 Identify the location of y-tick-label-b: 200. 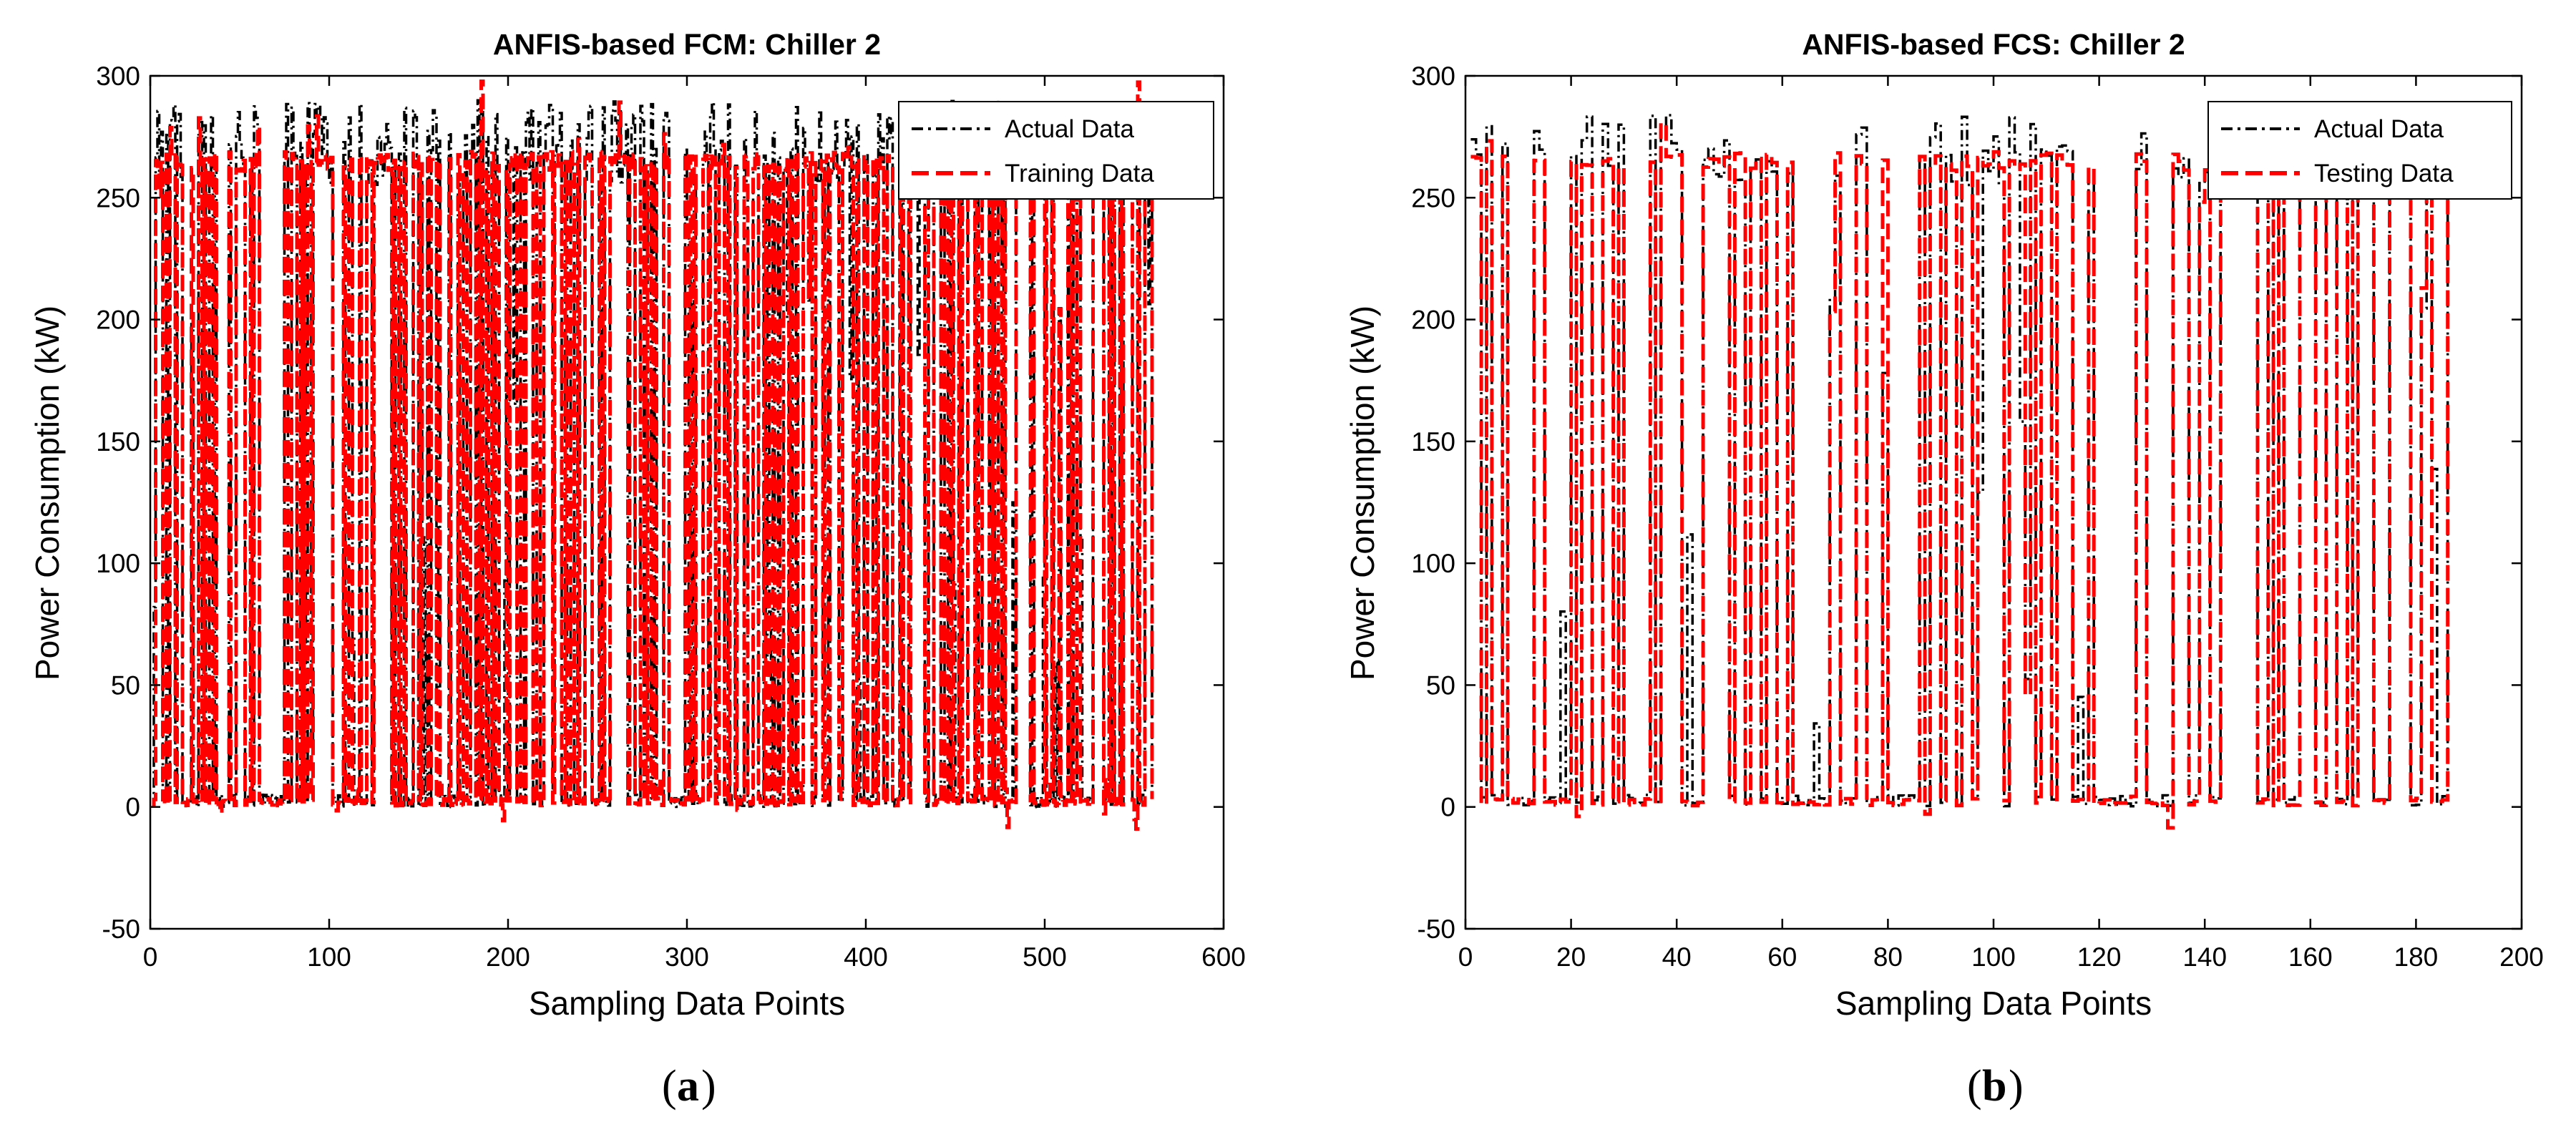
(1433, 320).